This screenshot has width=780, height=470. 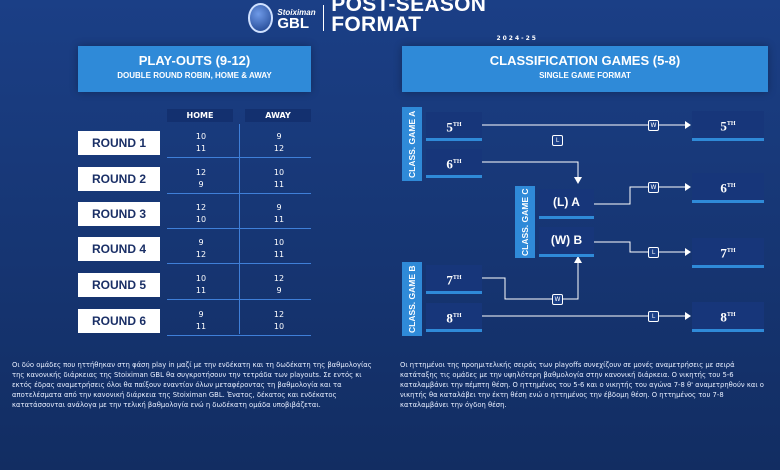 What do you see at coordinates (454, 126) in the screenshot?
I see `game-a-seed-5: 5TH` at bounding box center [454, 126].